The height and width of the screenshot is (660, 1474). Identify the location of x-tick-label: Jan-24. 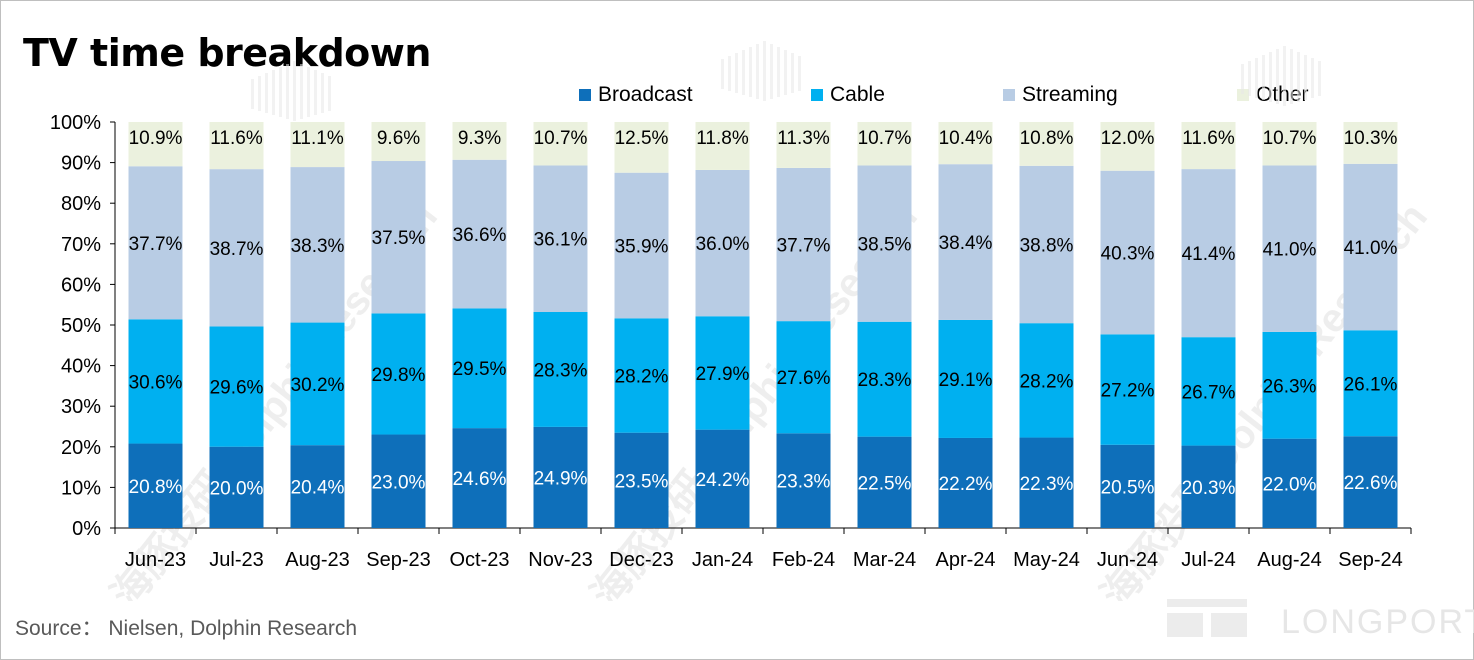
(722, 560).